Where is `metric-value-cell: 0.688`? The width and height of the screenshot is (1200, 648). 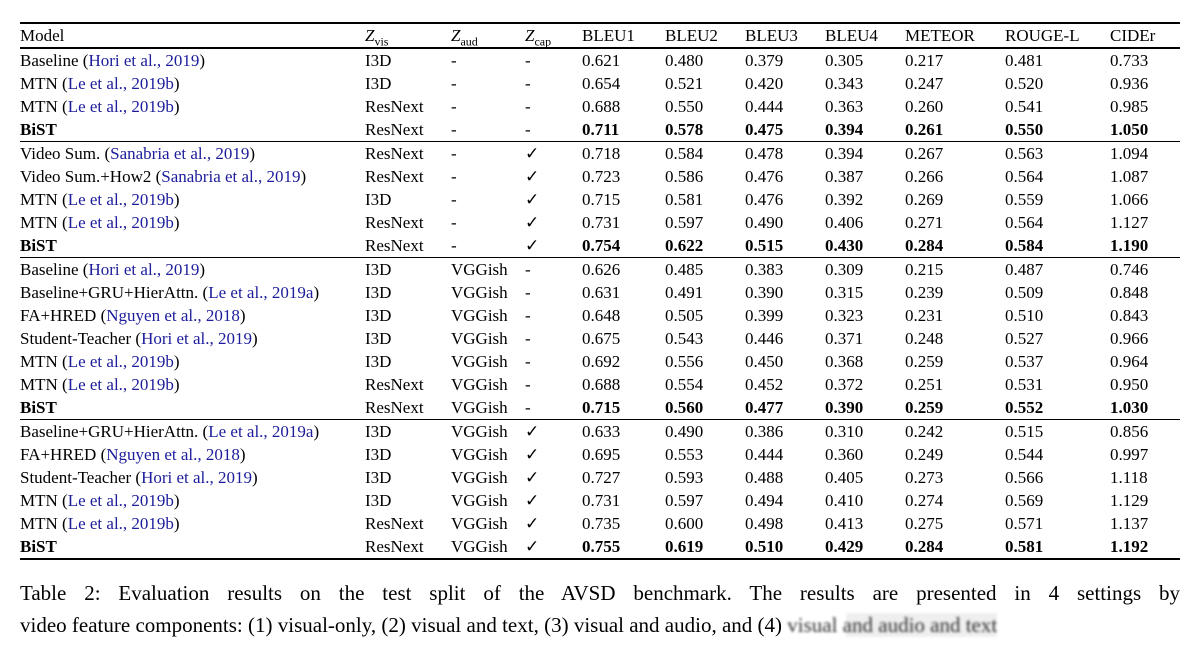
metric-value-cell: 0.688 is located at coordinates (601, 384).